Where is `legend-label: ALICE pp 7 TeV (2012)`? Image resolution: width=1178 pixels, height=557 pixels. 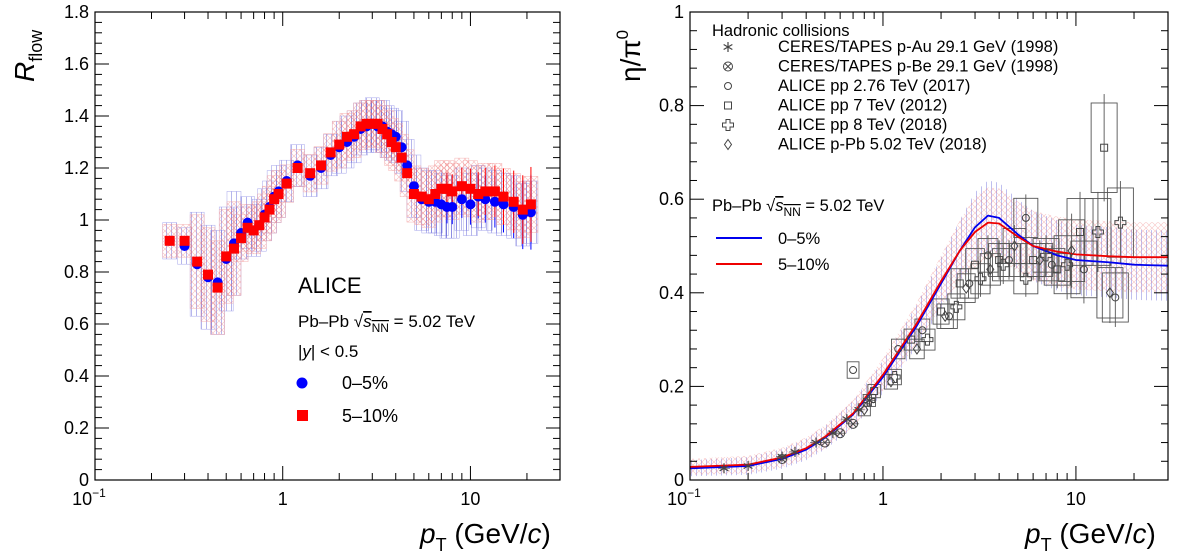 legend-label: ALICE pp 7 TeV (2012) is located at coordinates (862, 106).